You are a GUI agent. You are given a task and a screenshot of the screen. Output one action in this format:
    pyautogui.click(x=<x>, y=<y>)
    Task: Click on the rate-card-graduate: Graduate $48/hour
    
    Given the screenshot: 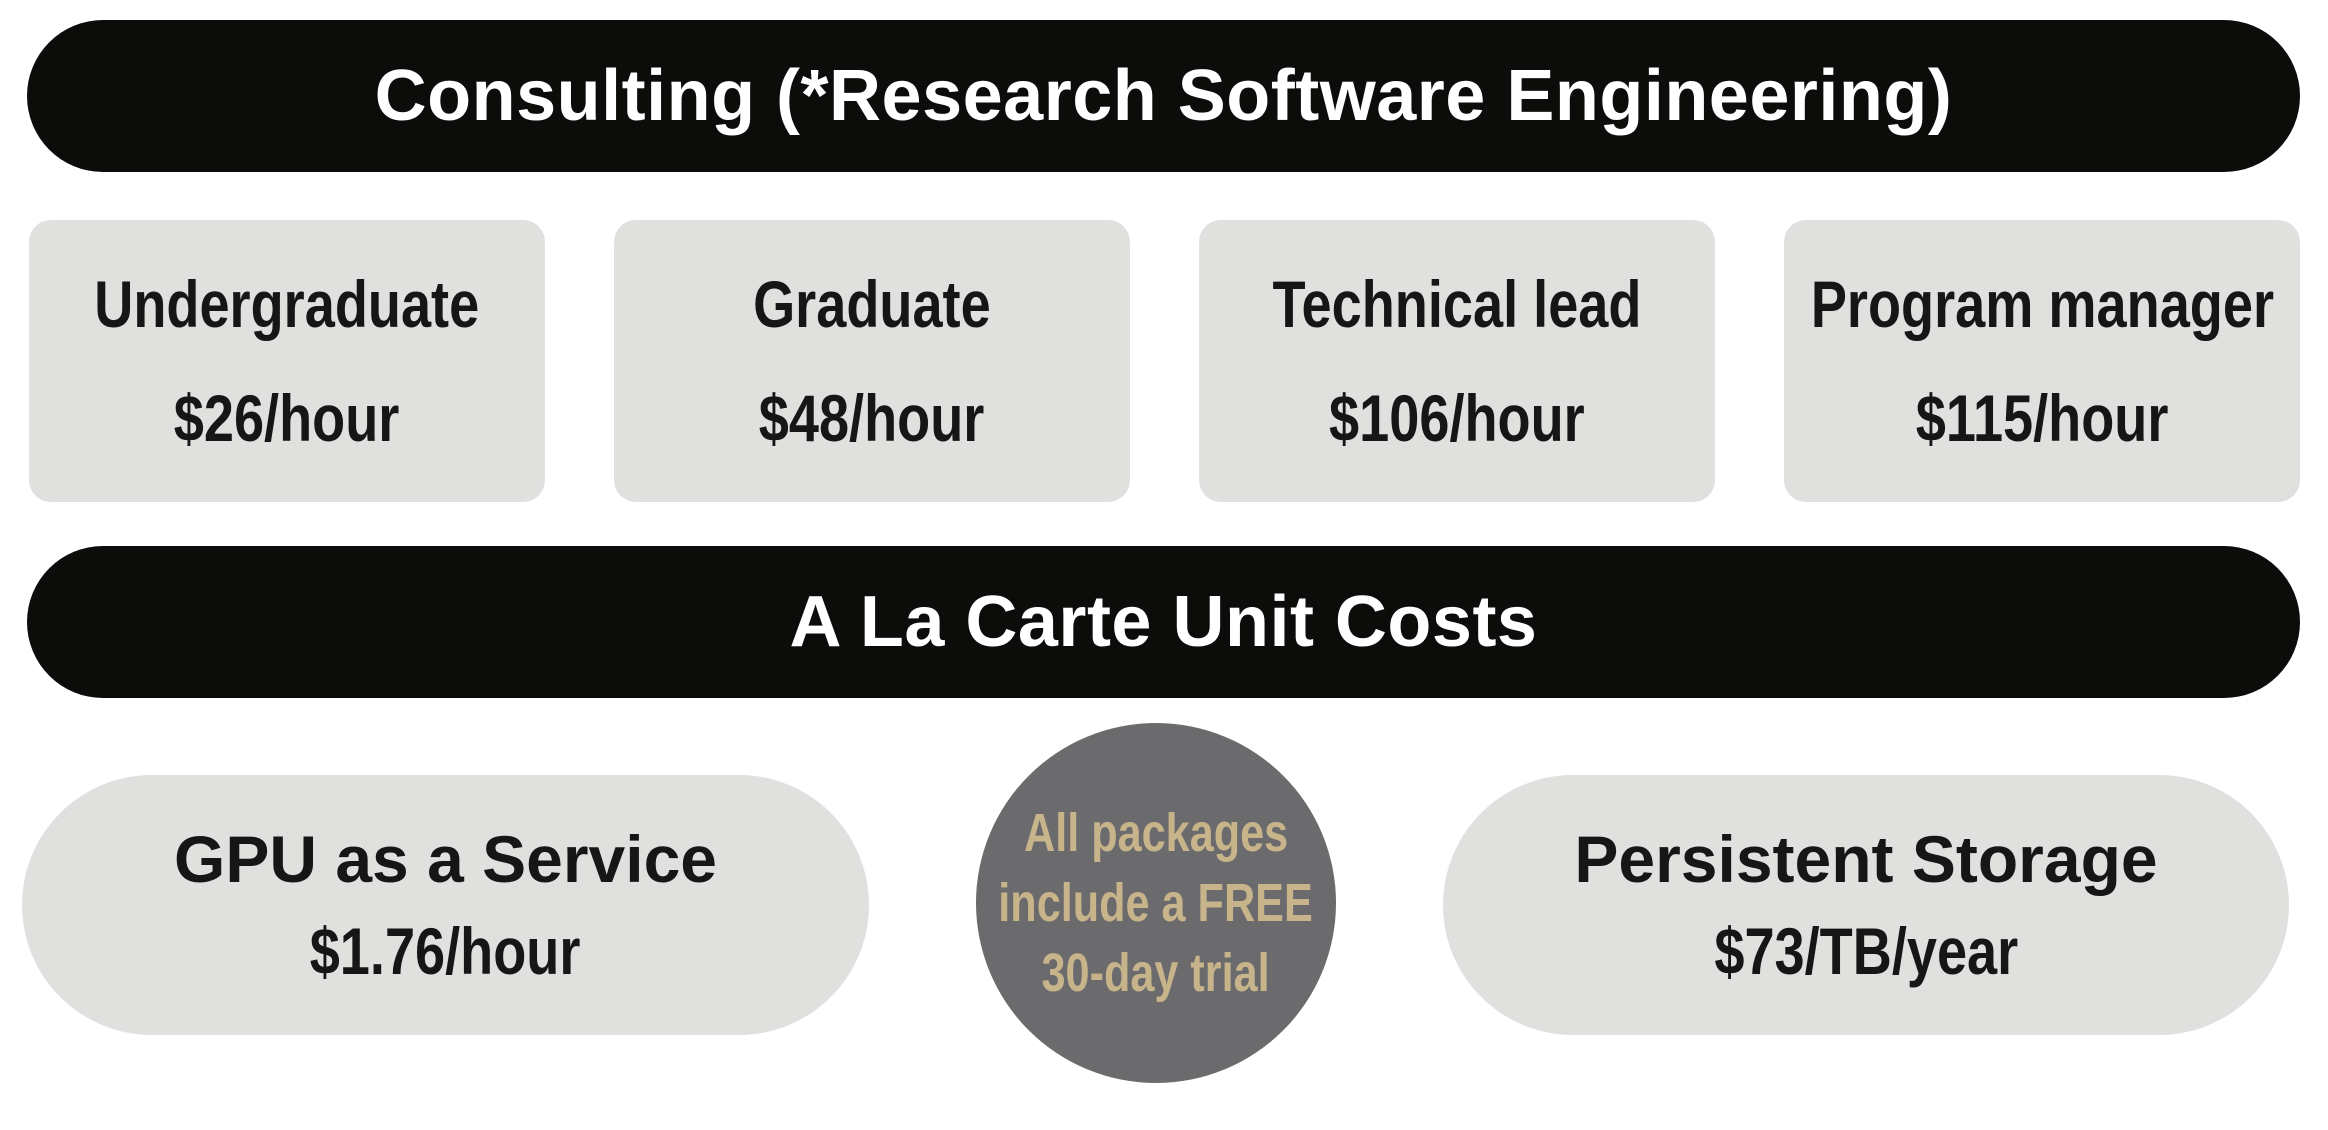 What is the action you would take?
    pyautogui.click(x=872, y=361)
    